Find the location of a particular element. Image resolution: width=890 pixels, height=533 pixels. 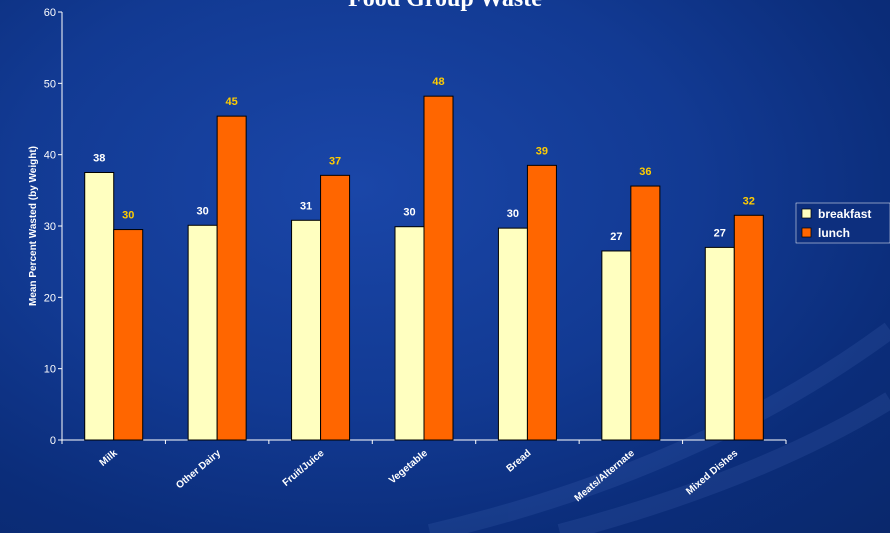

legend: breakfast lunch is located at coordinates (842, 223).